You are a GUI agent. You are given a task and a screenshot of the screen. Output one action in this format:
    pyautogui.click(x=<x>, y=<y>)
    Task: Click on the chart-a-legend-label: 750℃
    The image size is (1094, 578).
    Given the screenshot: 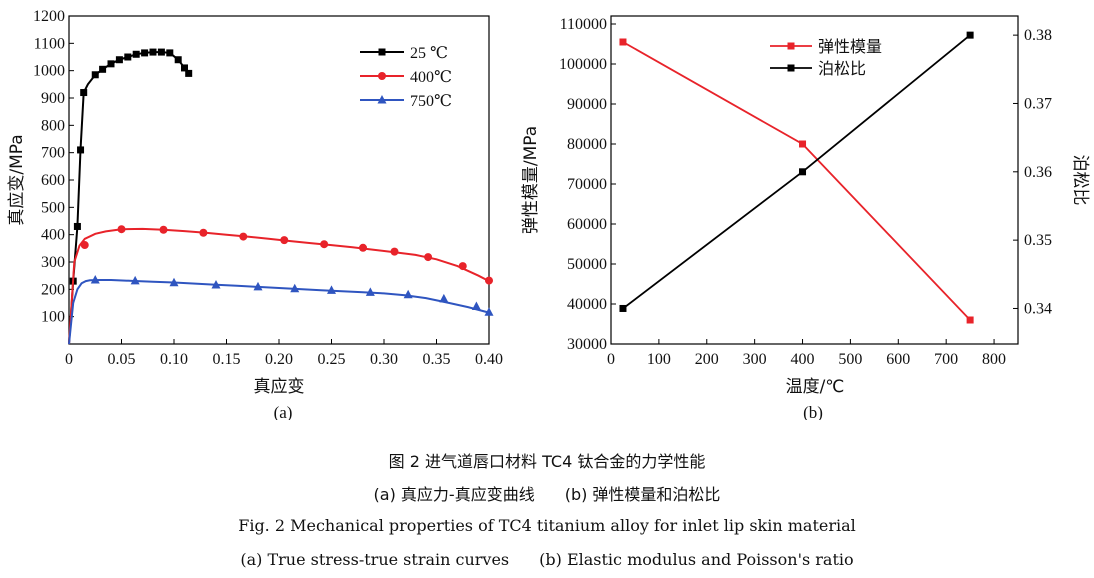 What is the action you would take?
    pyautogui.click(x=431, y=101)
    